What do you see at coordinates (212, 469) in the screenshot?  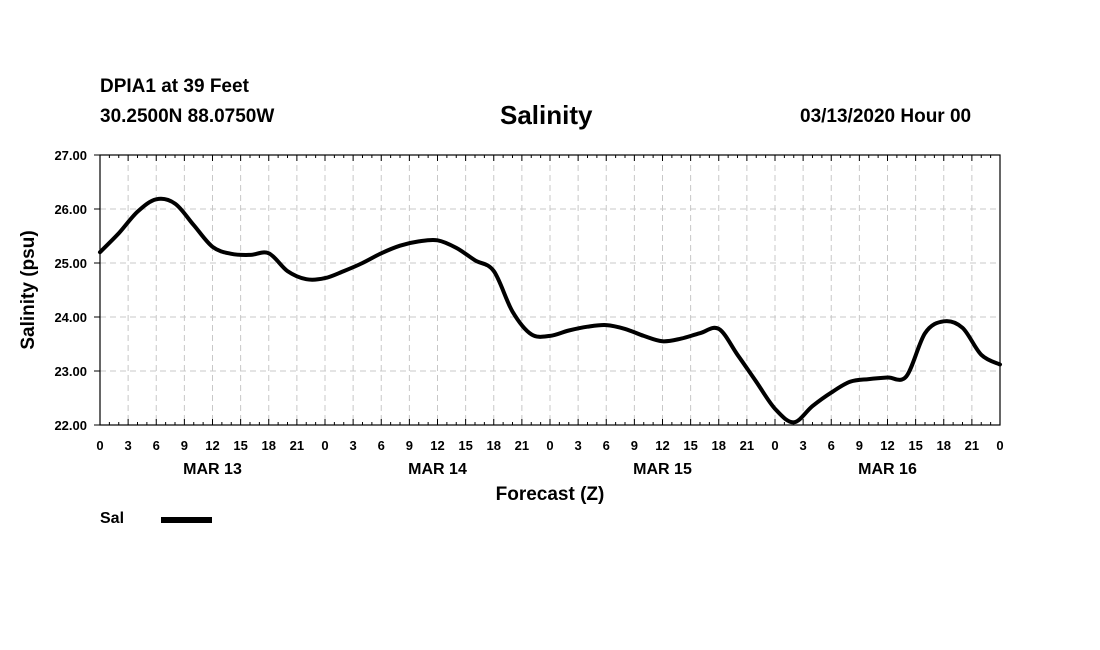 I see `day-label: MAR 13` at bounding box center [212, 469].